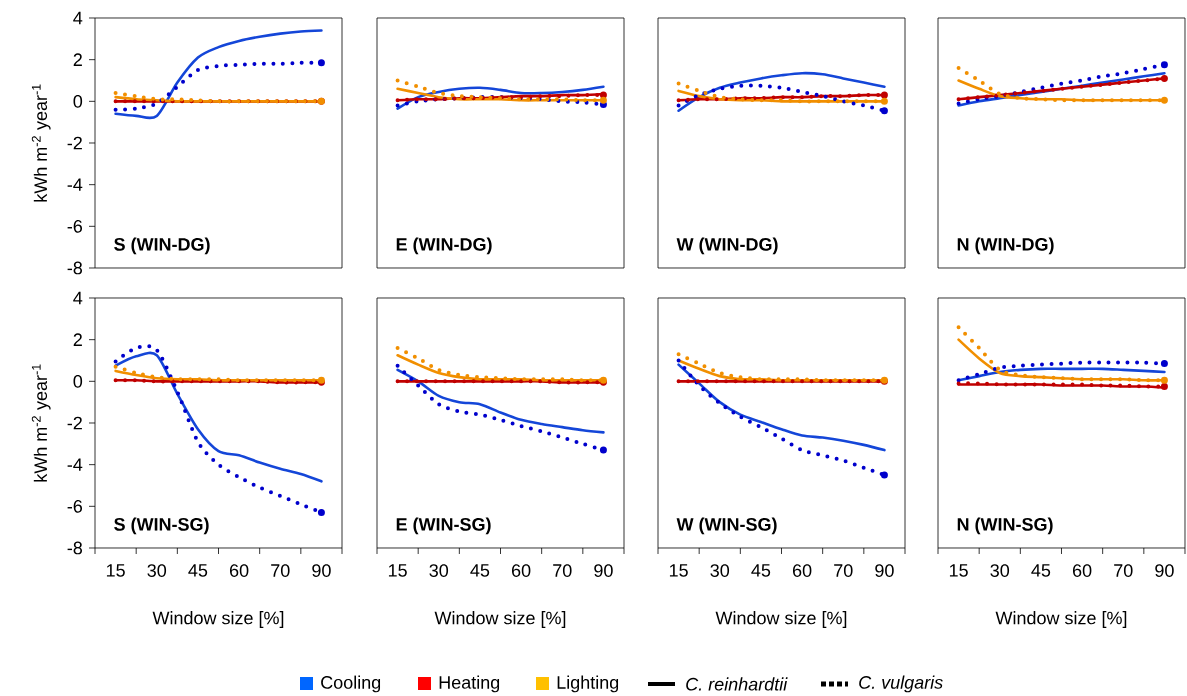 The height and width of the screenshot is (696, 1187). Describe the element at coordinates (737, 684) in the screenshot. I see `text: C. reinhardtii` at that location.